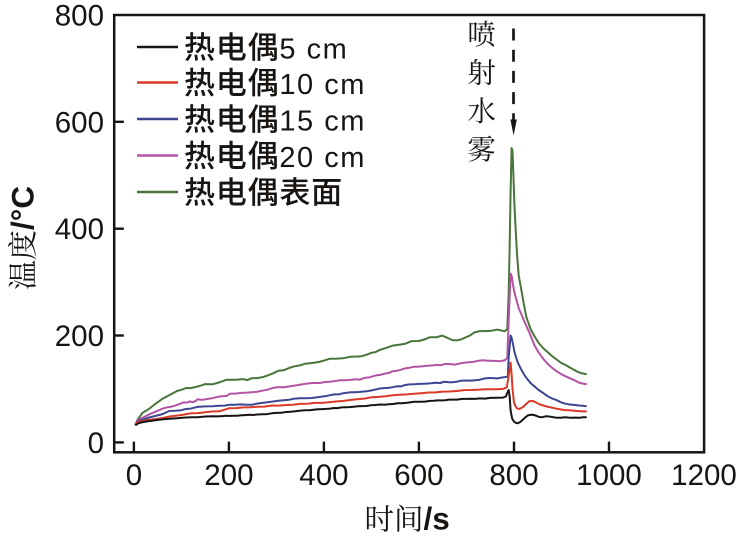 The height and width of the screenshot is (539, 742). What do you see at coordinates (609, 475) in the screenshot?
I see `svg-text: 1000` at bounding box center [609, 475].